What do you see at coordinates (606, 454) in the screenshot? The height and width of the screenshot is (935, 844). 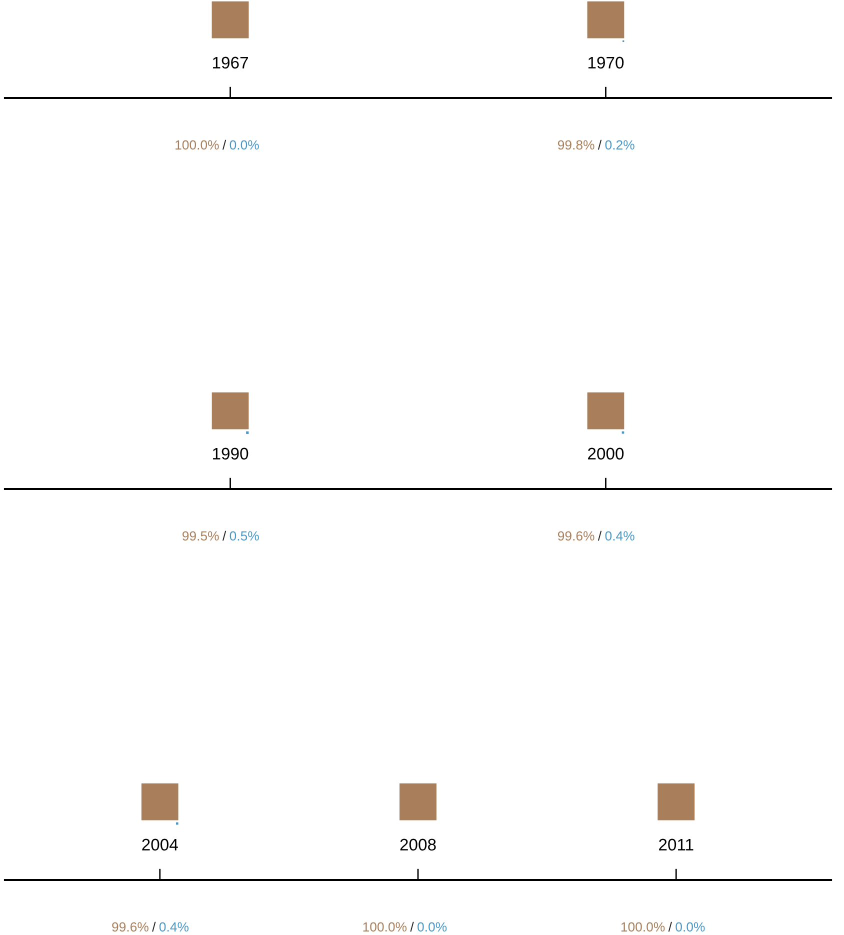 I see `category-label: 2000` at bounding box center [606, 454].